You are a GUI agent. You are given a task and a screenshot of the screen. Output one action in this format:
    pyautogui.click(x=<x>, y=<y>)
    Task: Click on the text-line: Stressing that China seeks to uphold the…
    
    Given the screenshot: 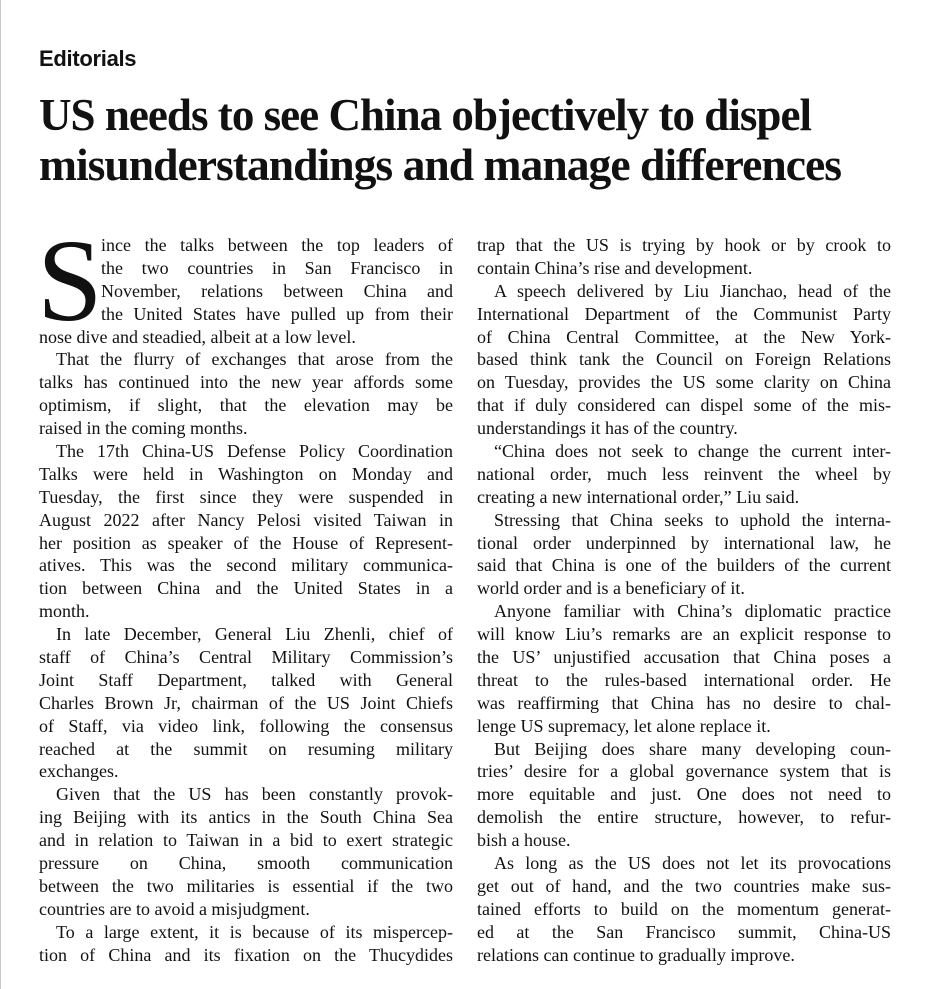 What is the action you would take?
    pyautogui.click(x=692, y=519)
    